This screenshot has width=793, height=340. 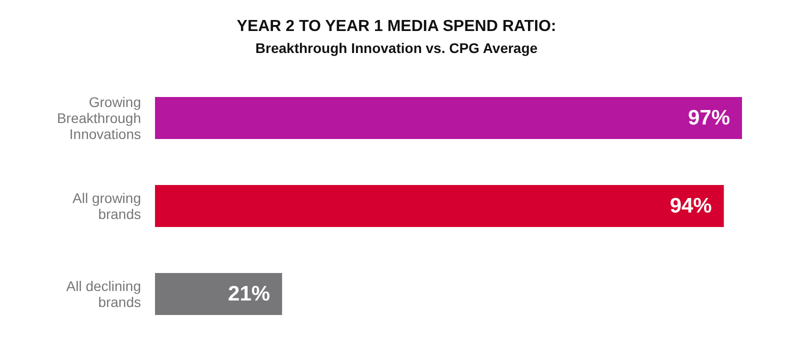 I want to click on y-tick-label: All growing brands, so click(x=106, y=206).